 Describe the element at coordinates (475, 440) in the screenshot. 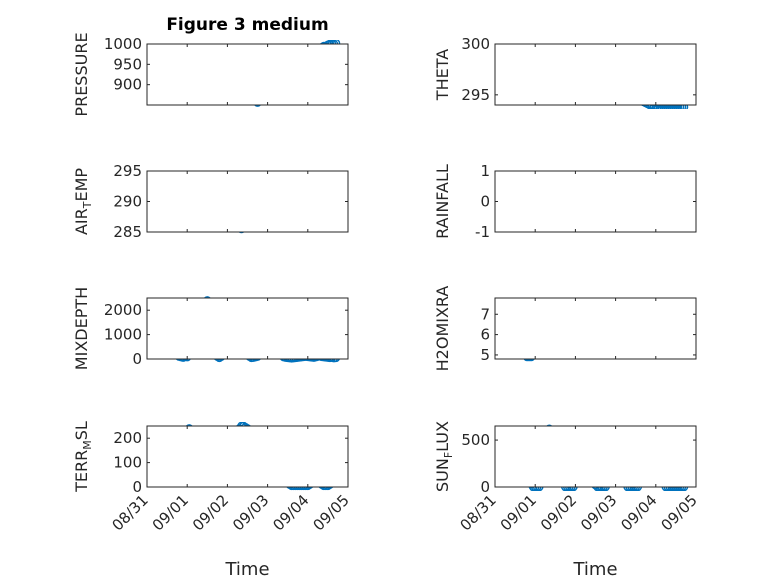

I see `y-tick-label: 500` at that location.